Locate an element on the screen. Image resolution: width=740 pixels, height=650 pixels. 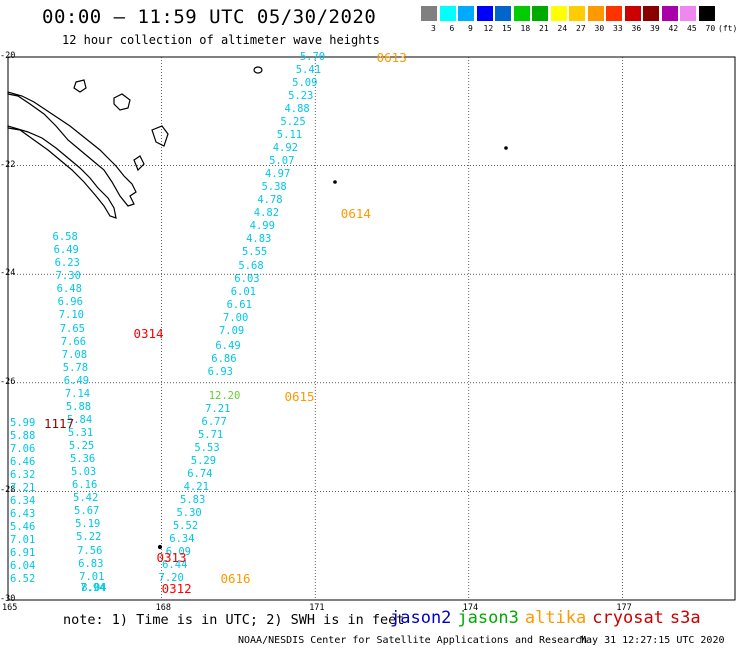
pass-label: 0312 is located at coordinates (176, 588).